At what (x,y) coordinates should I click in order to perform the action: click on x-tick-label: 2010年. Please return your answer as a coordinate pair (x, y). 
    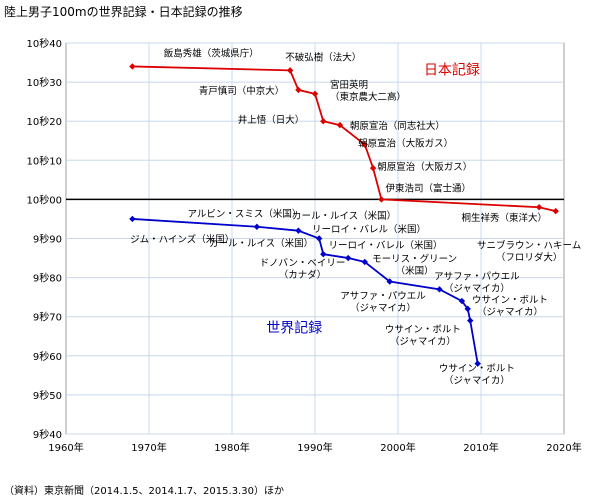
    Looking at the image, I should click on (480, 447).